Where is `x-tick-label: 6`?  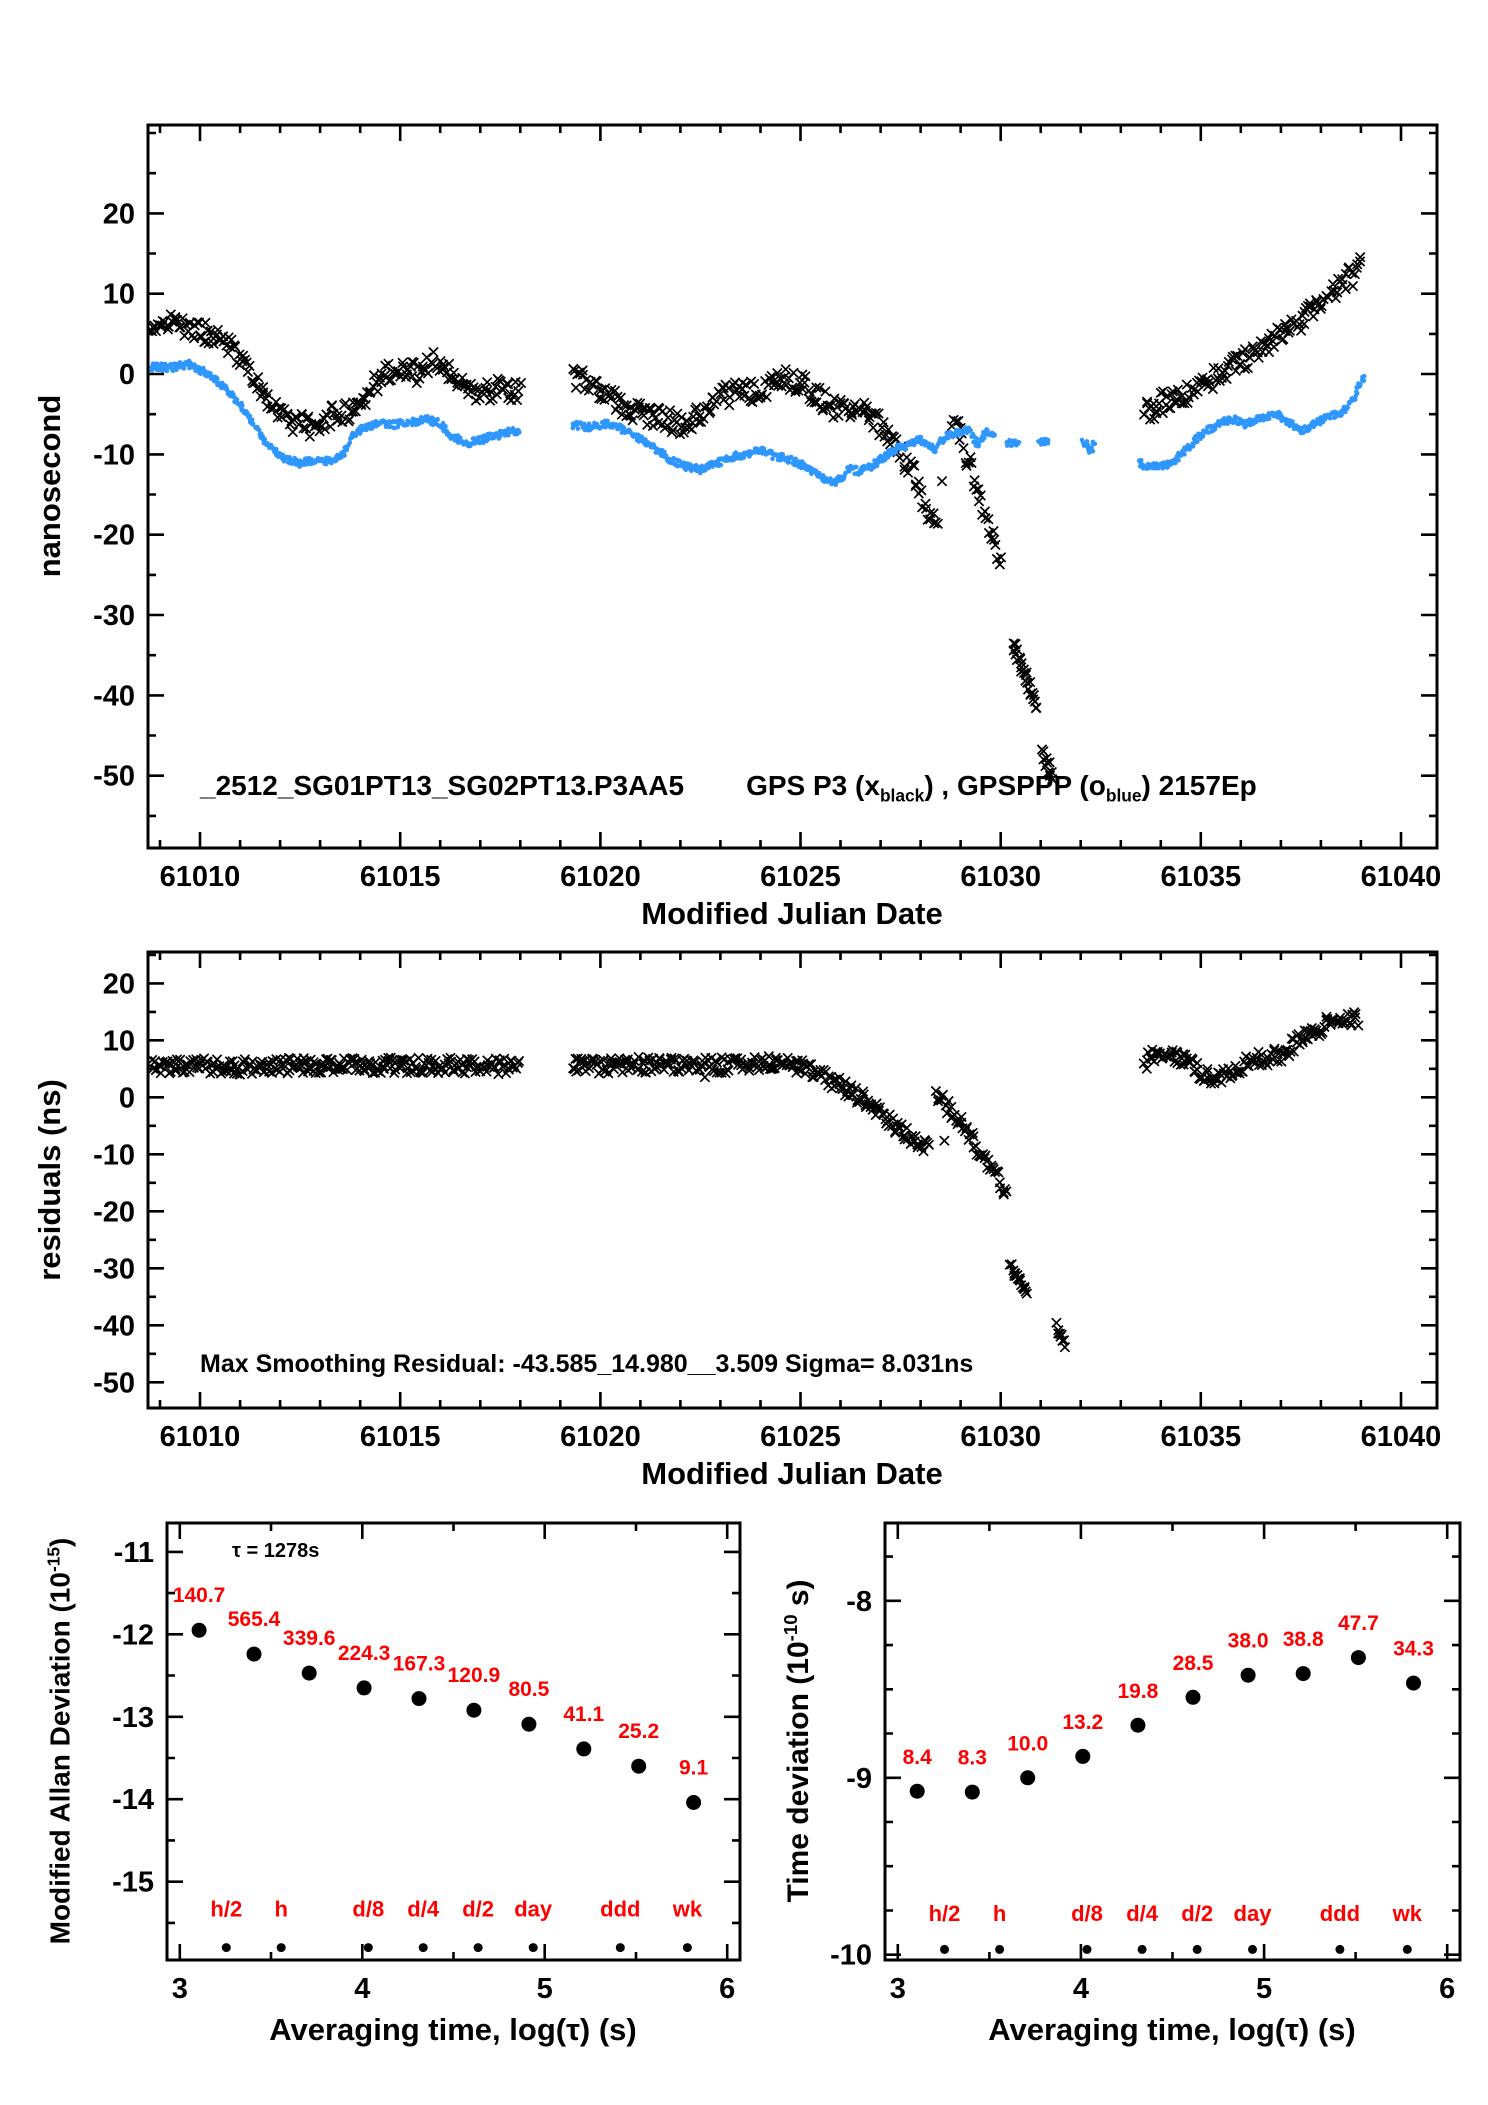 x-tick-label: 6 is located at coordinates (1447, 1989).